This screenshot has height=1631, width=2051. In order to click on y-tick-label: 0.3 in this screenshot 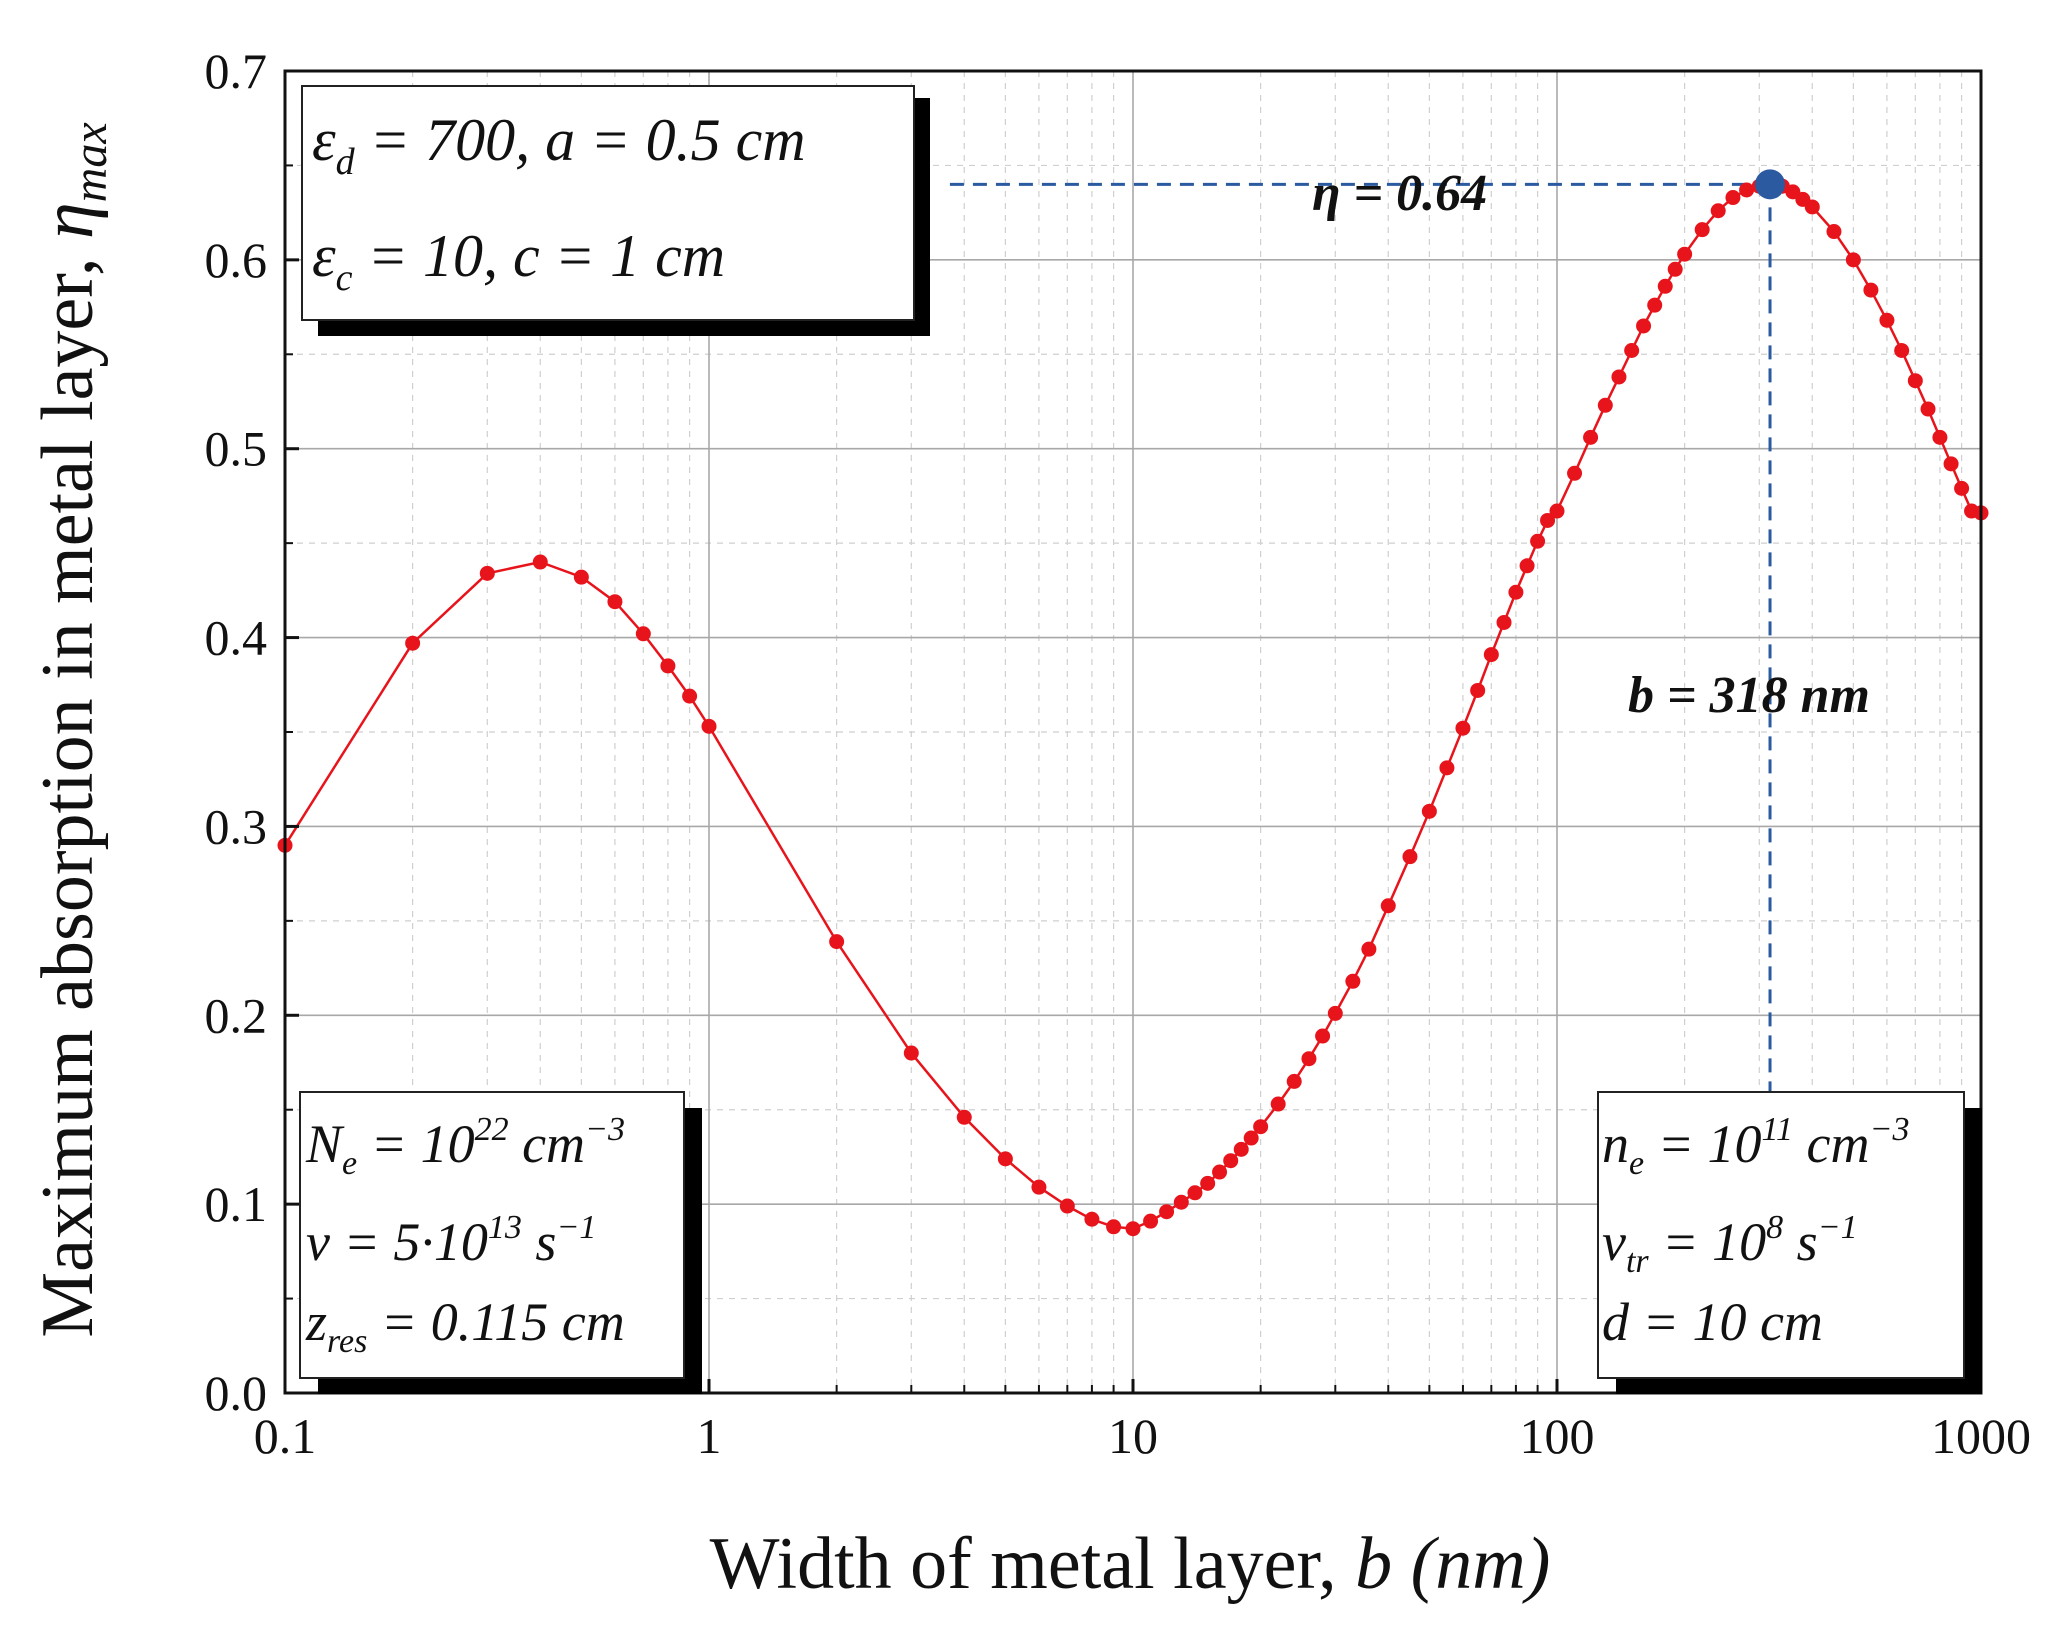, I will do `click(236, 826)`.